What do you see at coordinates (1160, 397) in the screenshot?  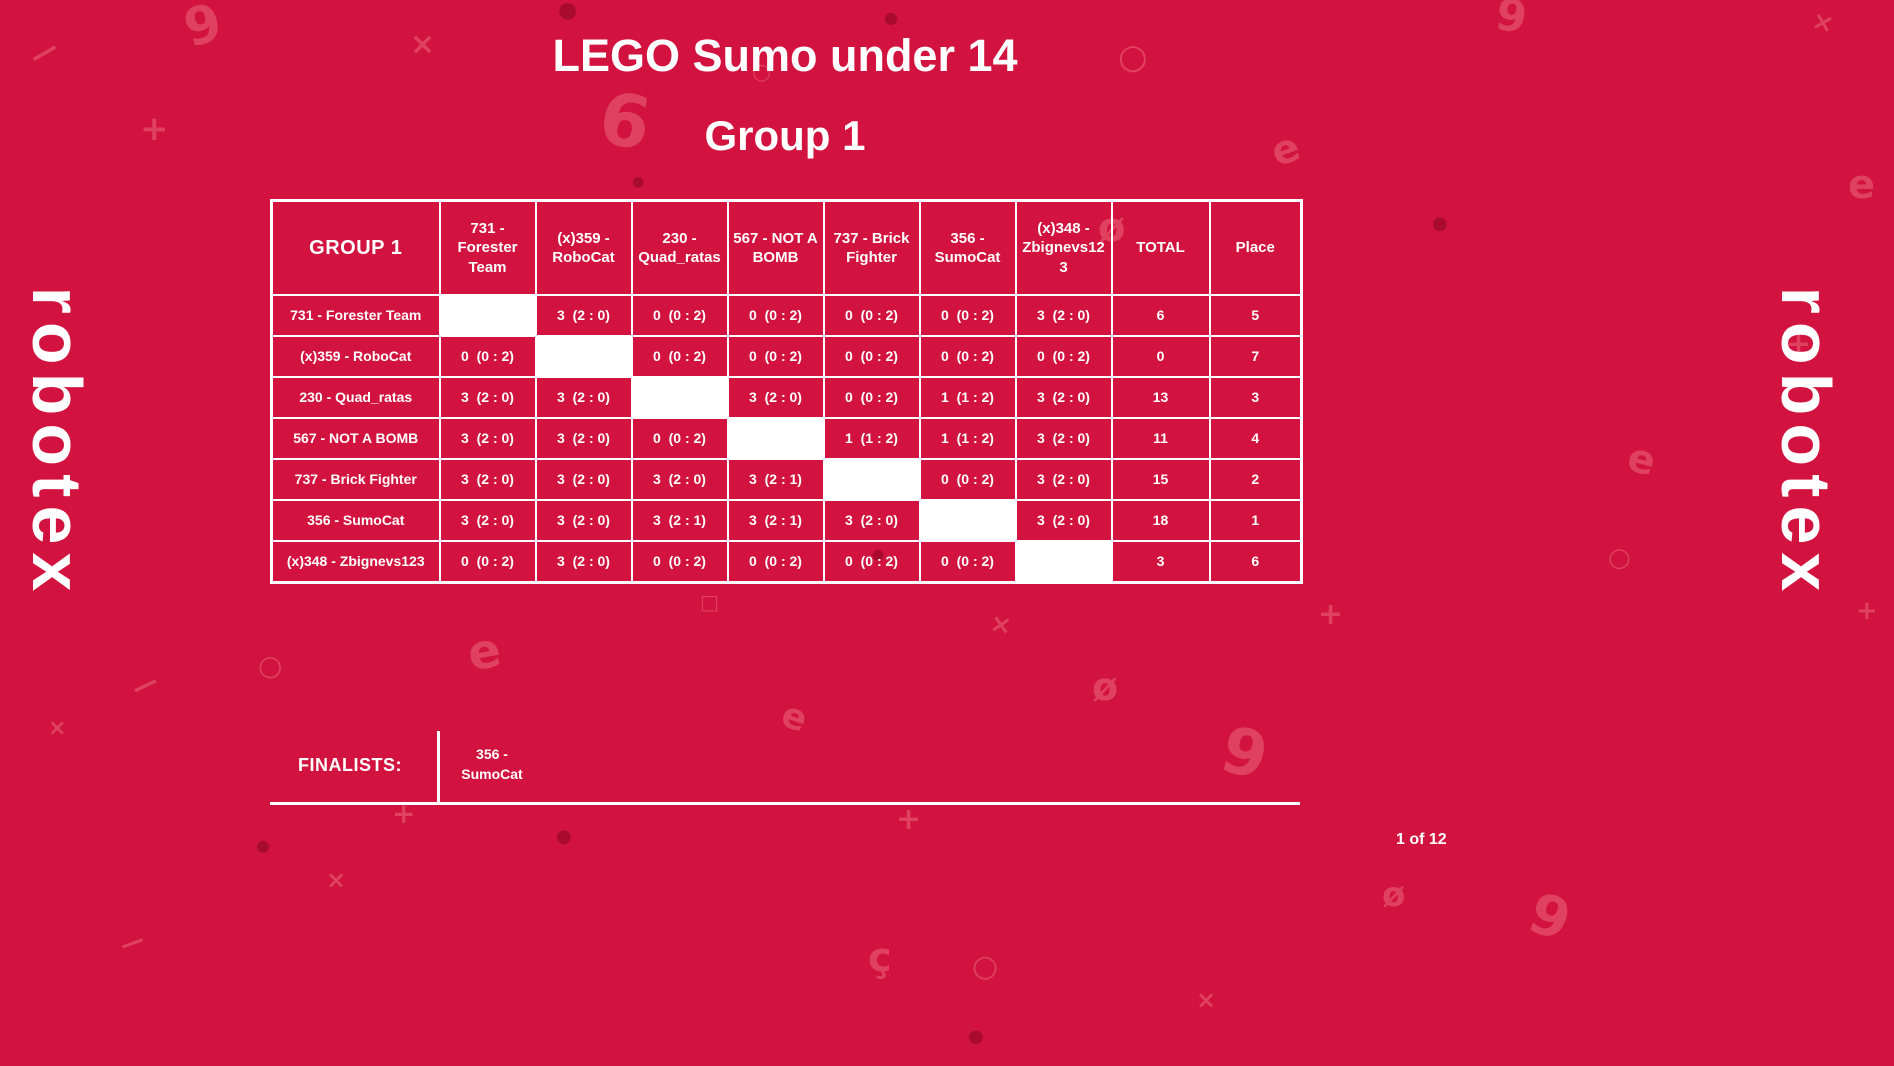 I see `total-value: 13` at bounding box center [1160, 397].